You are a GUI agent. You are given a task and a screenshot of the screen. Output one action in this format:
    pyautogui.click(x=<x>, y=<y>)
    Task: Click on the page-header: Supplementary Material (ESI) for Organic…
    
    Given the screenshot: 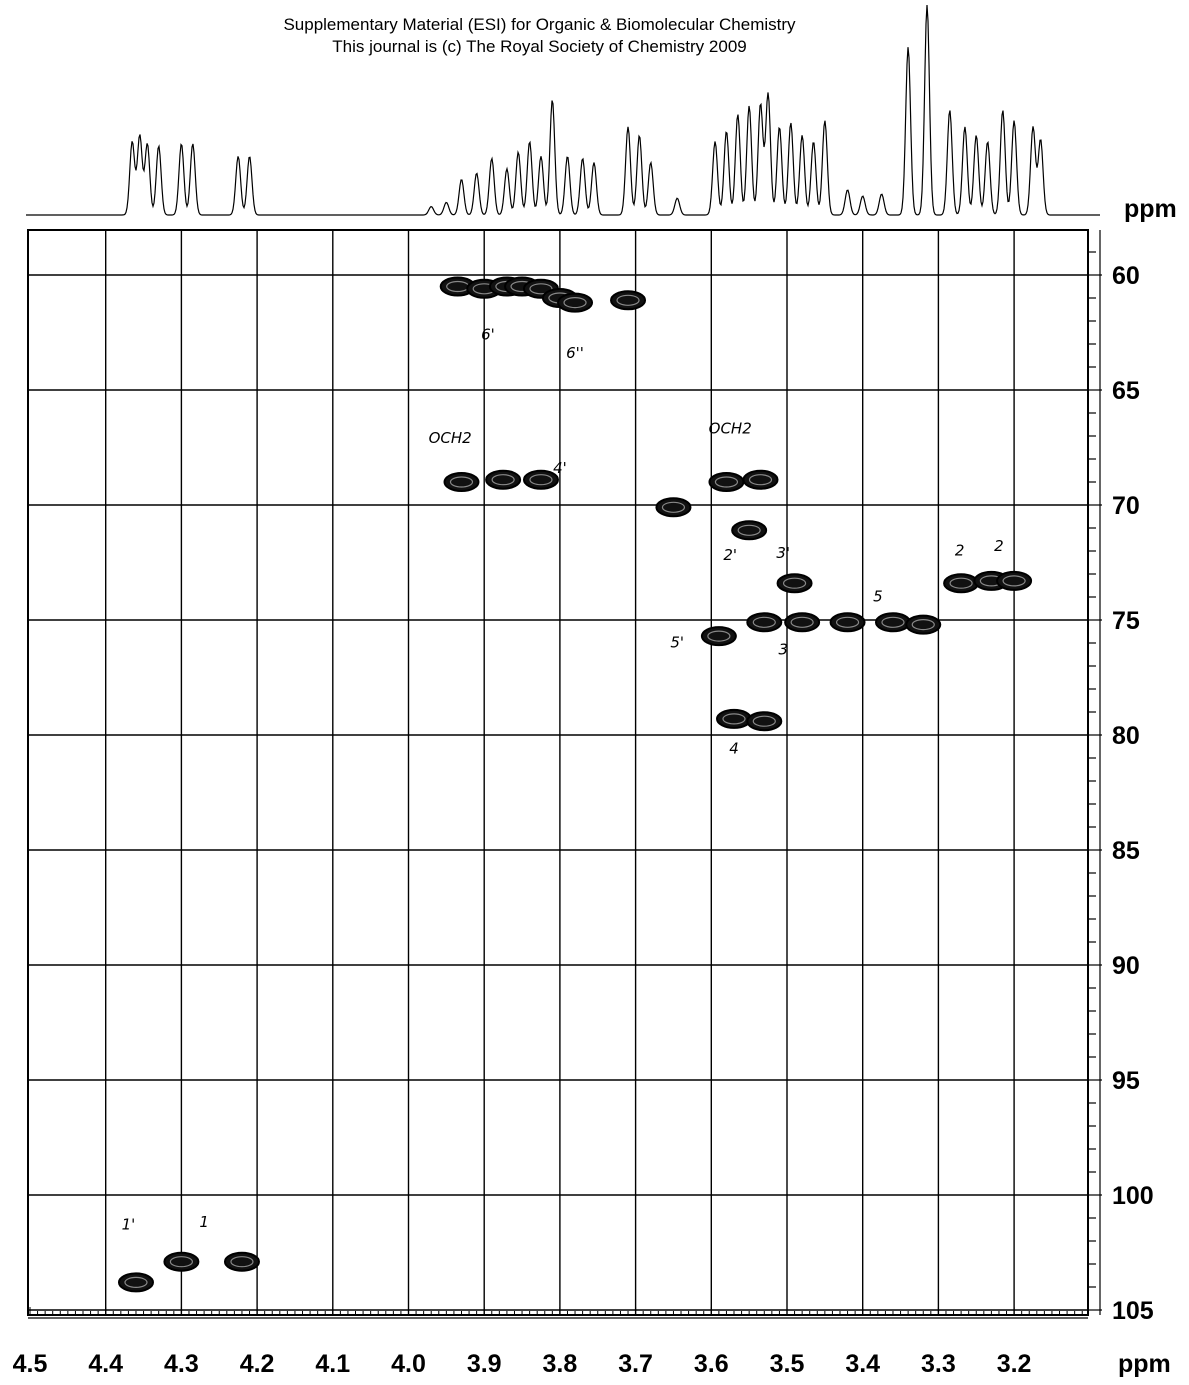 What is the action you would take?
    pyautogui.click(x=594, y=36)
    